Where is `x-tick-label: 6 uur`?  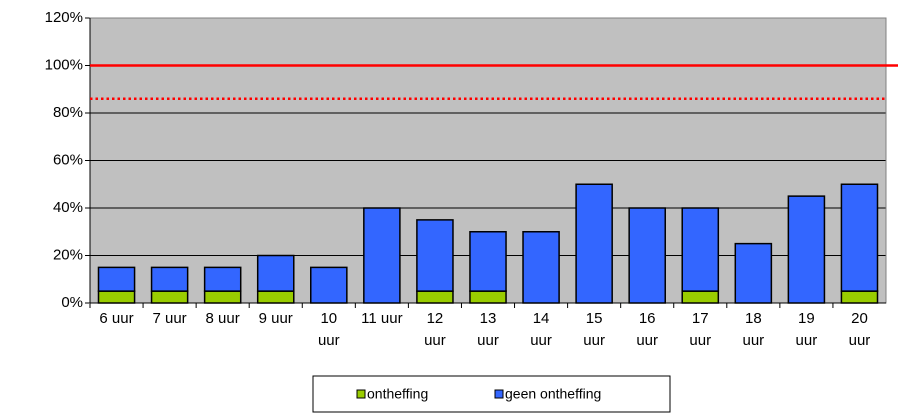 x-tick-label: 6 uur is located at coordinates (116, 318).